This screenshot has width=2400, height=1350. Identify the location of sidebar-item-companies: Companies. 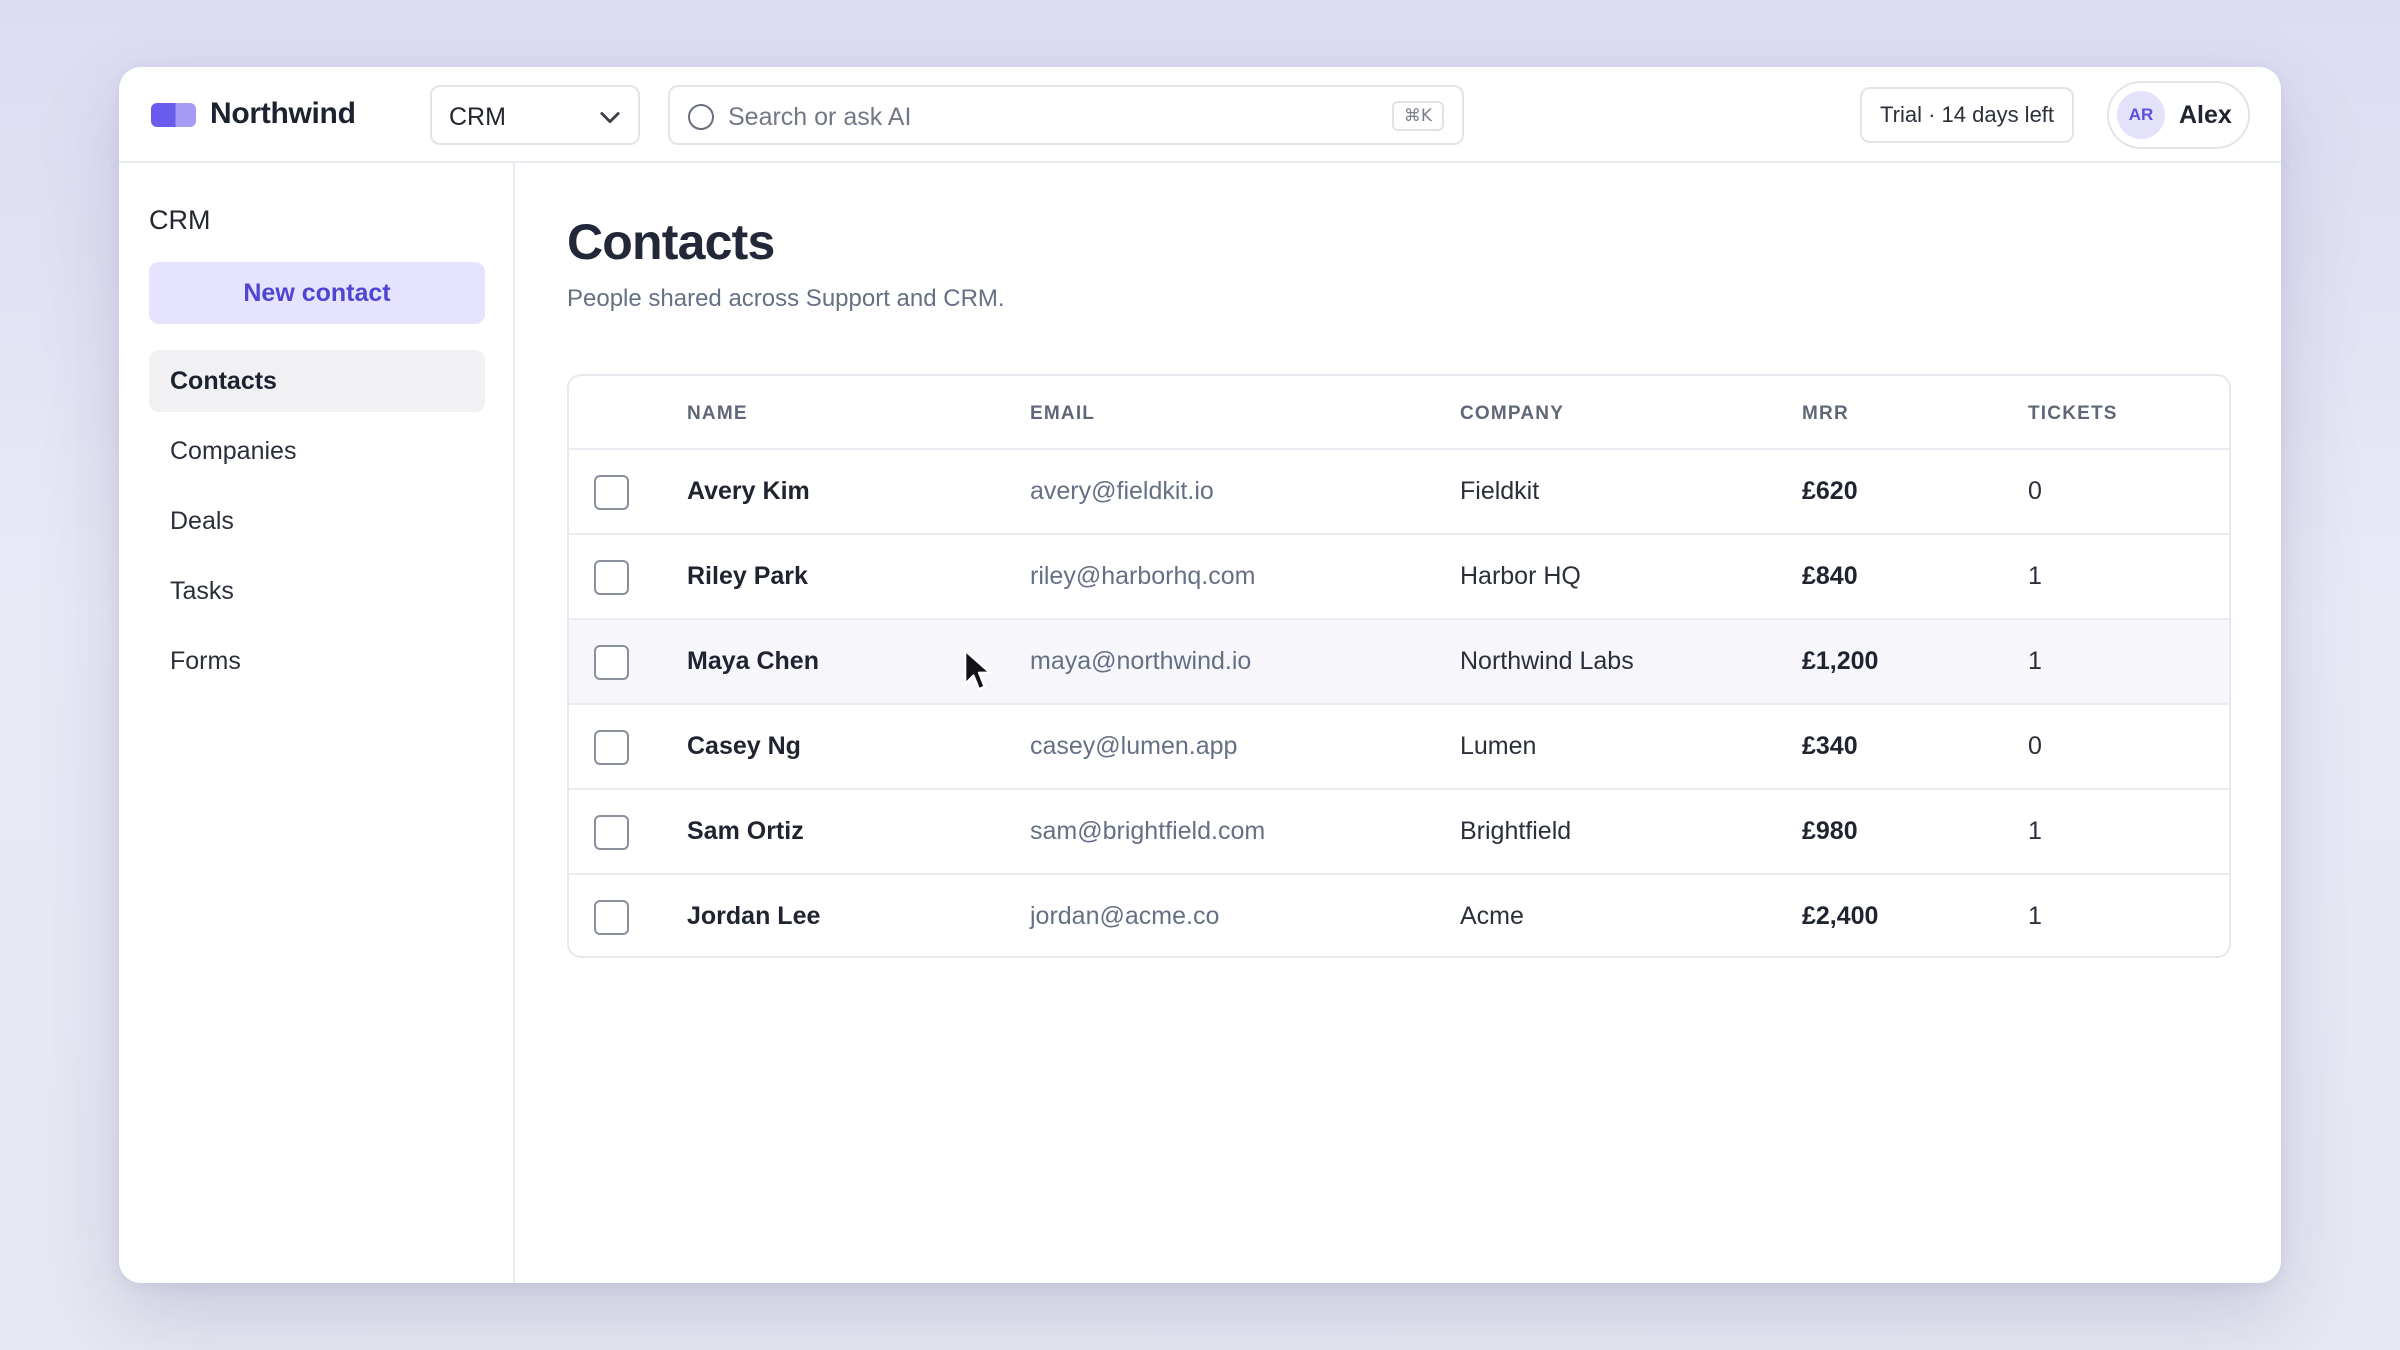
(233, 451).